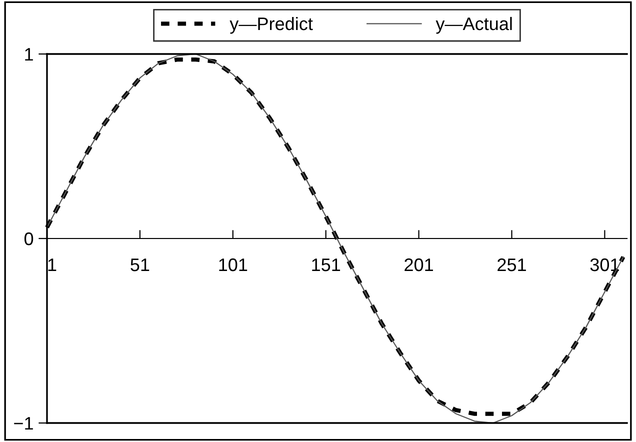  Describe the element at coordinates (52, 265) in the screenshot. I see `x-tick-label: 1` at that location.